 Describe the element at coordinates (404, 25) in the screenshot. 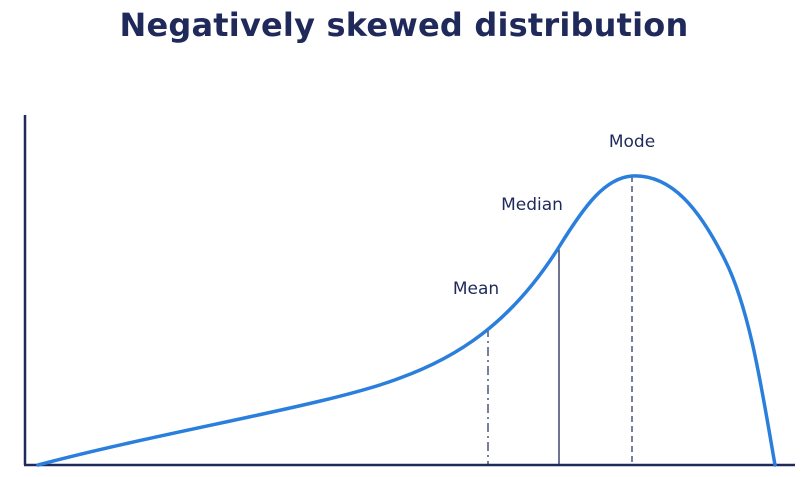

I see `diagram-title: Negatively skewed distribution` at that location.